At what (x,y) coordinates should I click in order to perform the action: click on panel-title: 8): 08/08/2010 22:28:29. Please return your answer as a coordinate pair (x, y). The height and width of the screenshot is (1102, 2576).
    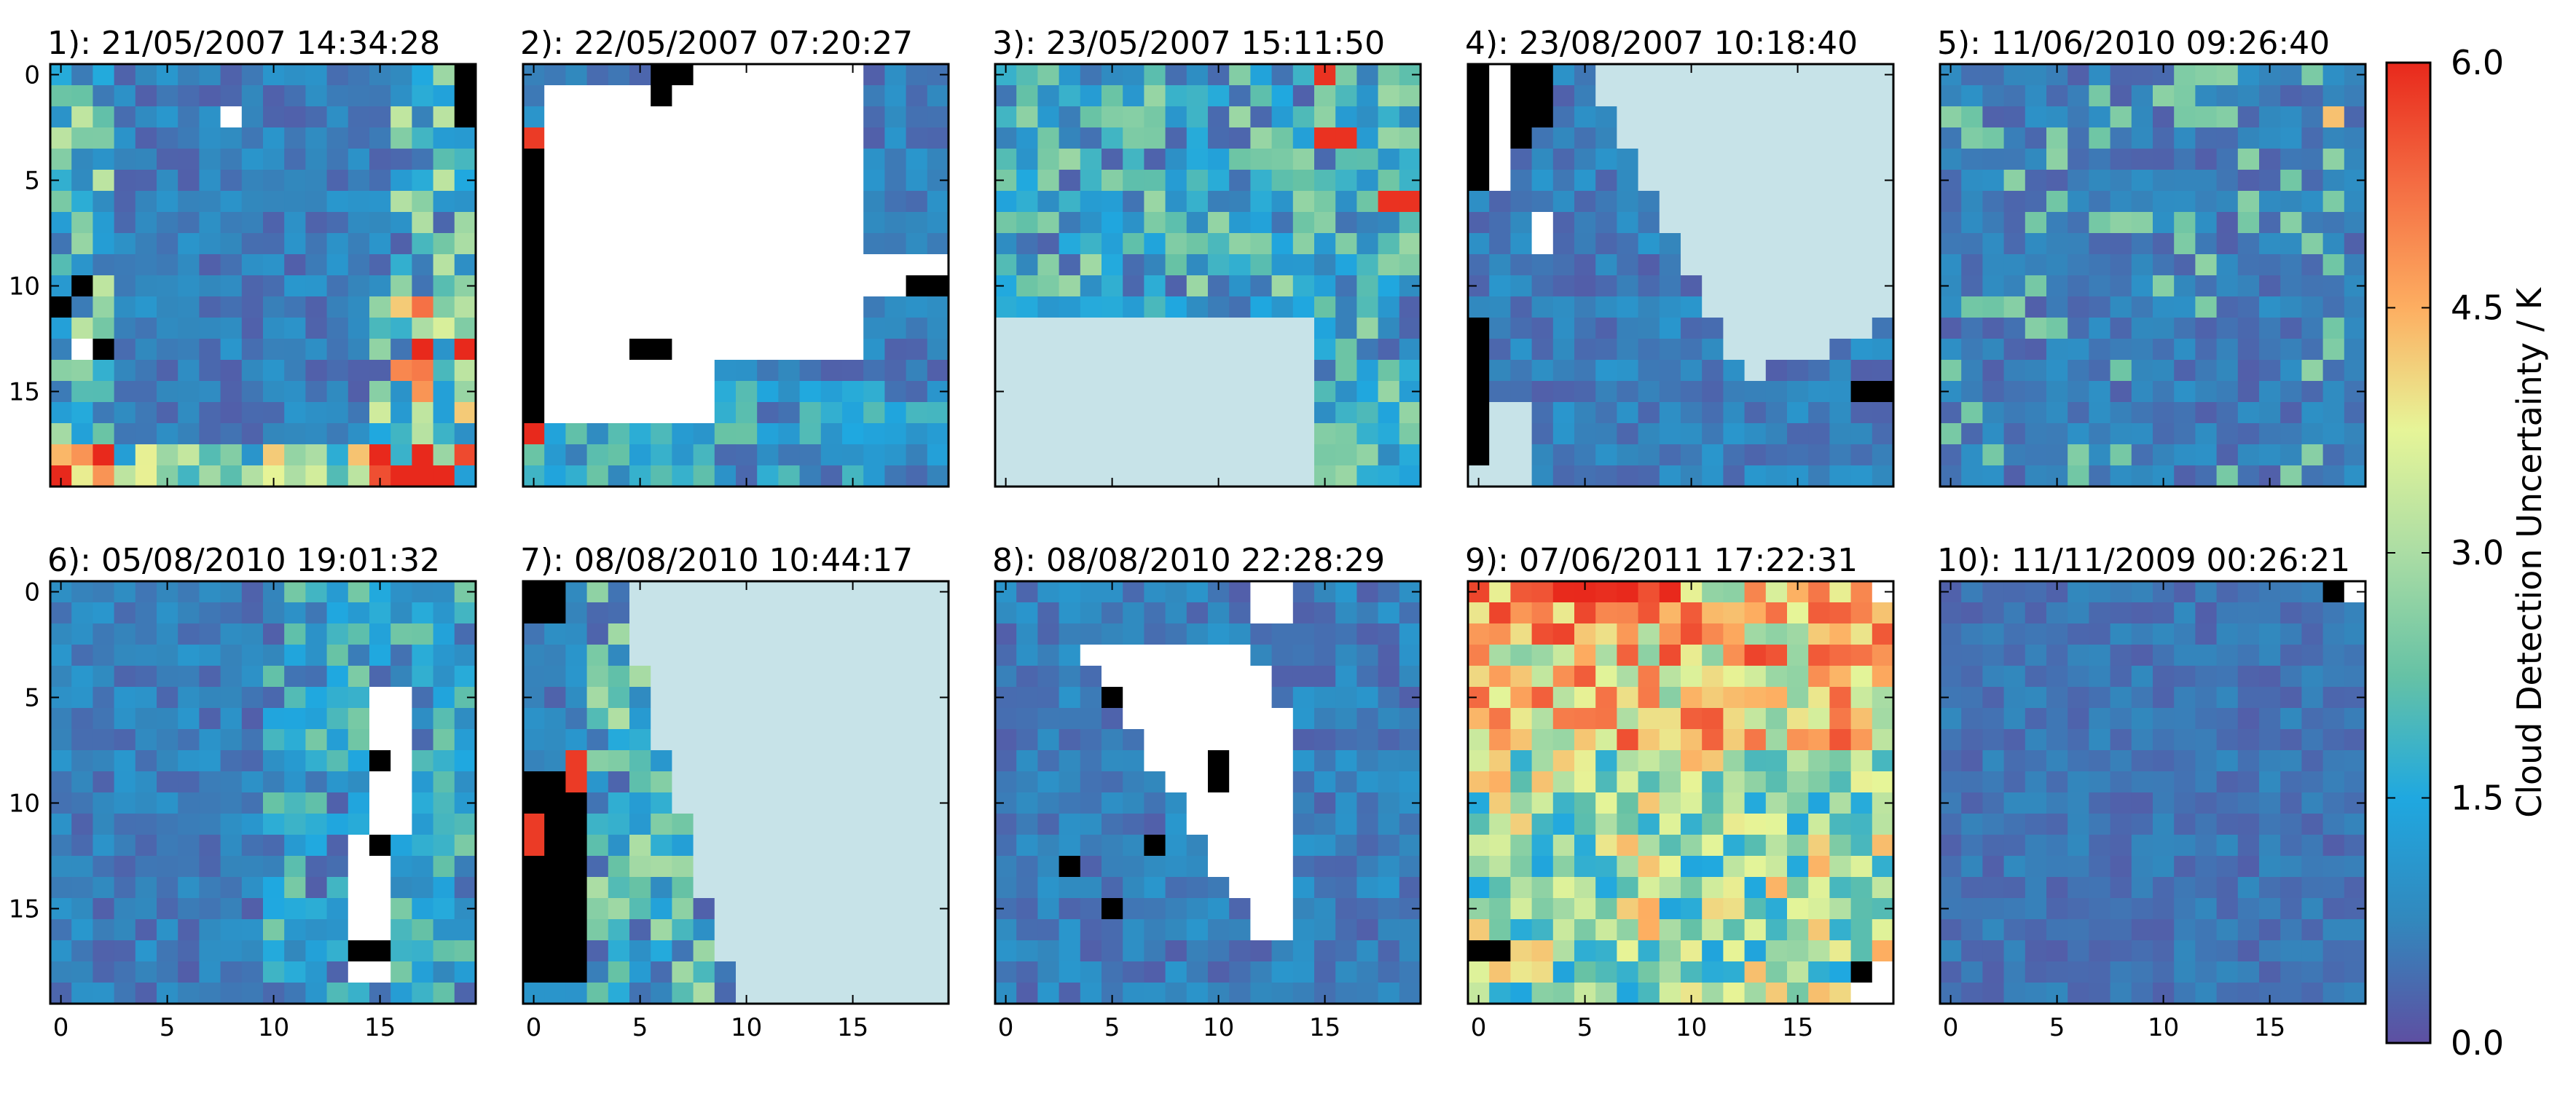
    Looking at the image, I should click on (1188, 560).